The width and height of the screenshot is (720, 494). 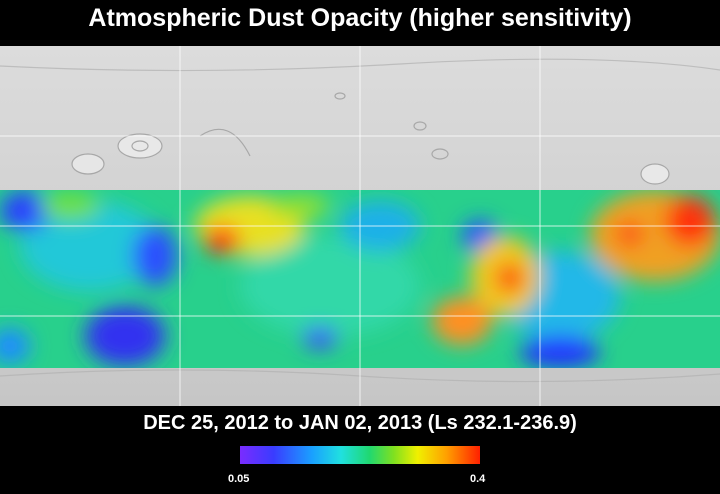 What do you see at coordinates (239, 479) in the screenshot?
I see `colorbar-min-label: 0.05` at bounding box center [239, 479].